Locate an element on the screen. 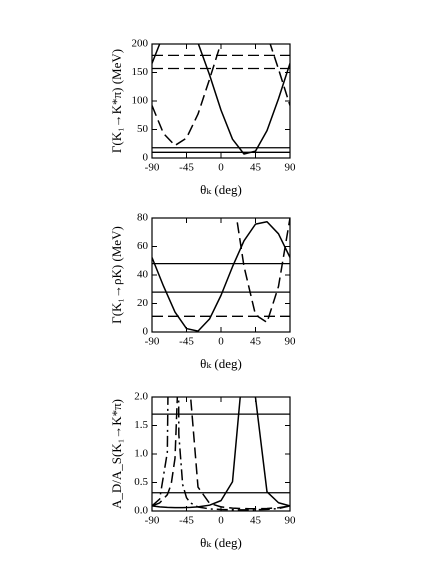 The width and height of the screenshot is (436, 588). y-tick-label: 0.0 is located at coordinates (141, 511).